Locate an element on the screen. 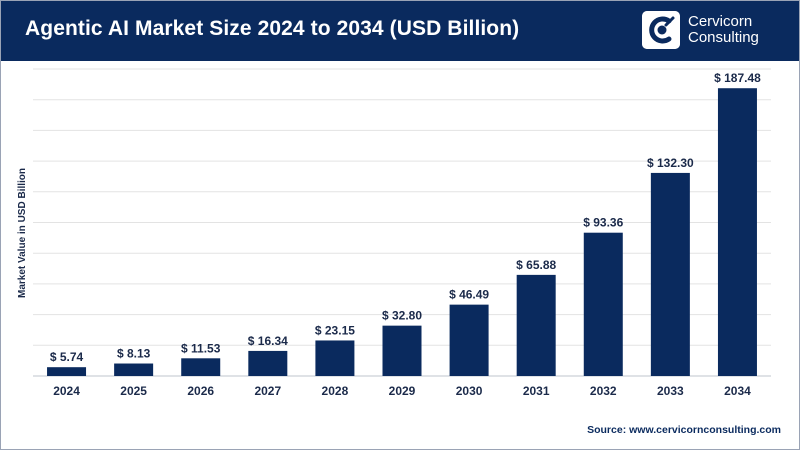 Image resolution: width=800 pixels, height=450 pixels. x-tick-label-2027: 2027 is located at coordinates (267, 391).